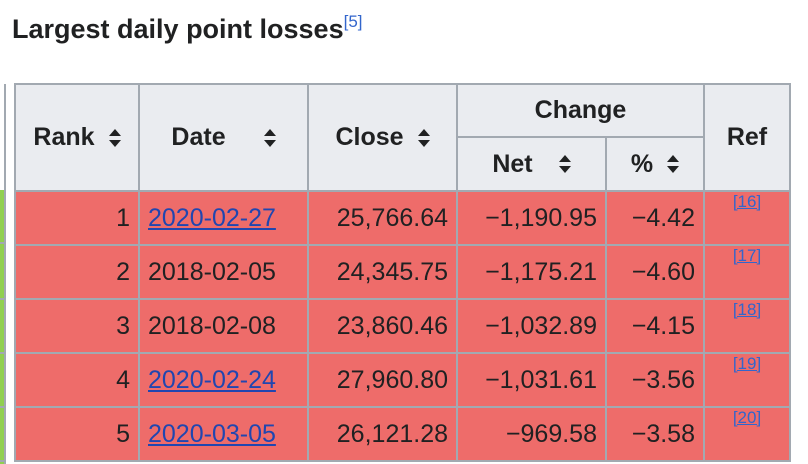  Describe the element at coordinates (212, 433) in the screenshot. I see `date-link: 2020-03-05` at that location.